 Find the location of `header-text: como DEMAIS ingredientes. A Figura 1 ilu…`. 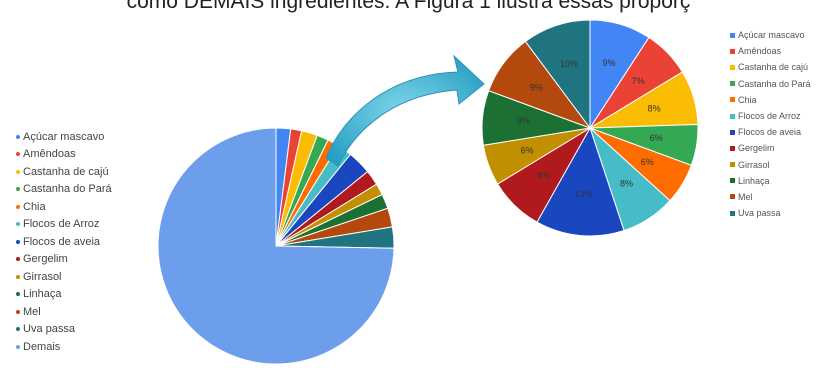

header-text: como DEMAIS ingredientes. A Figura 1 ilu… is located at coordinates (408, 6).